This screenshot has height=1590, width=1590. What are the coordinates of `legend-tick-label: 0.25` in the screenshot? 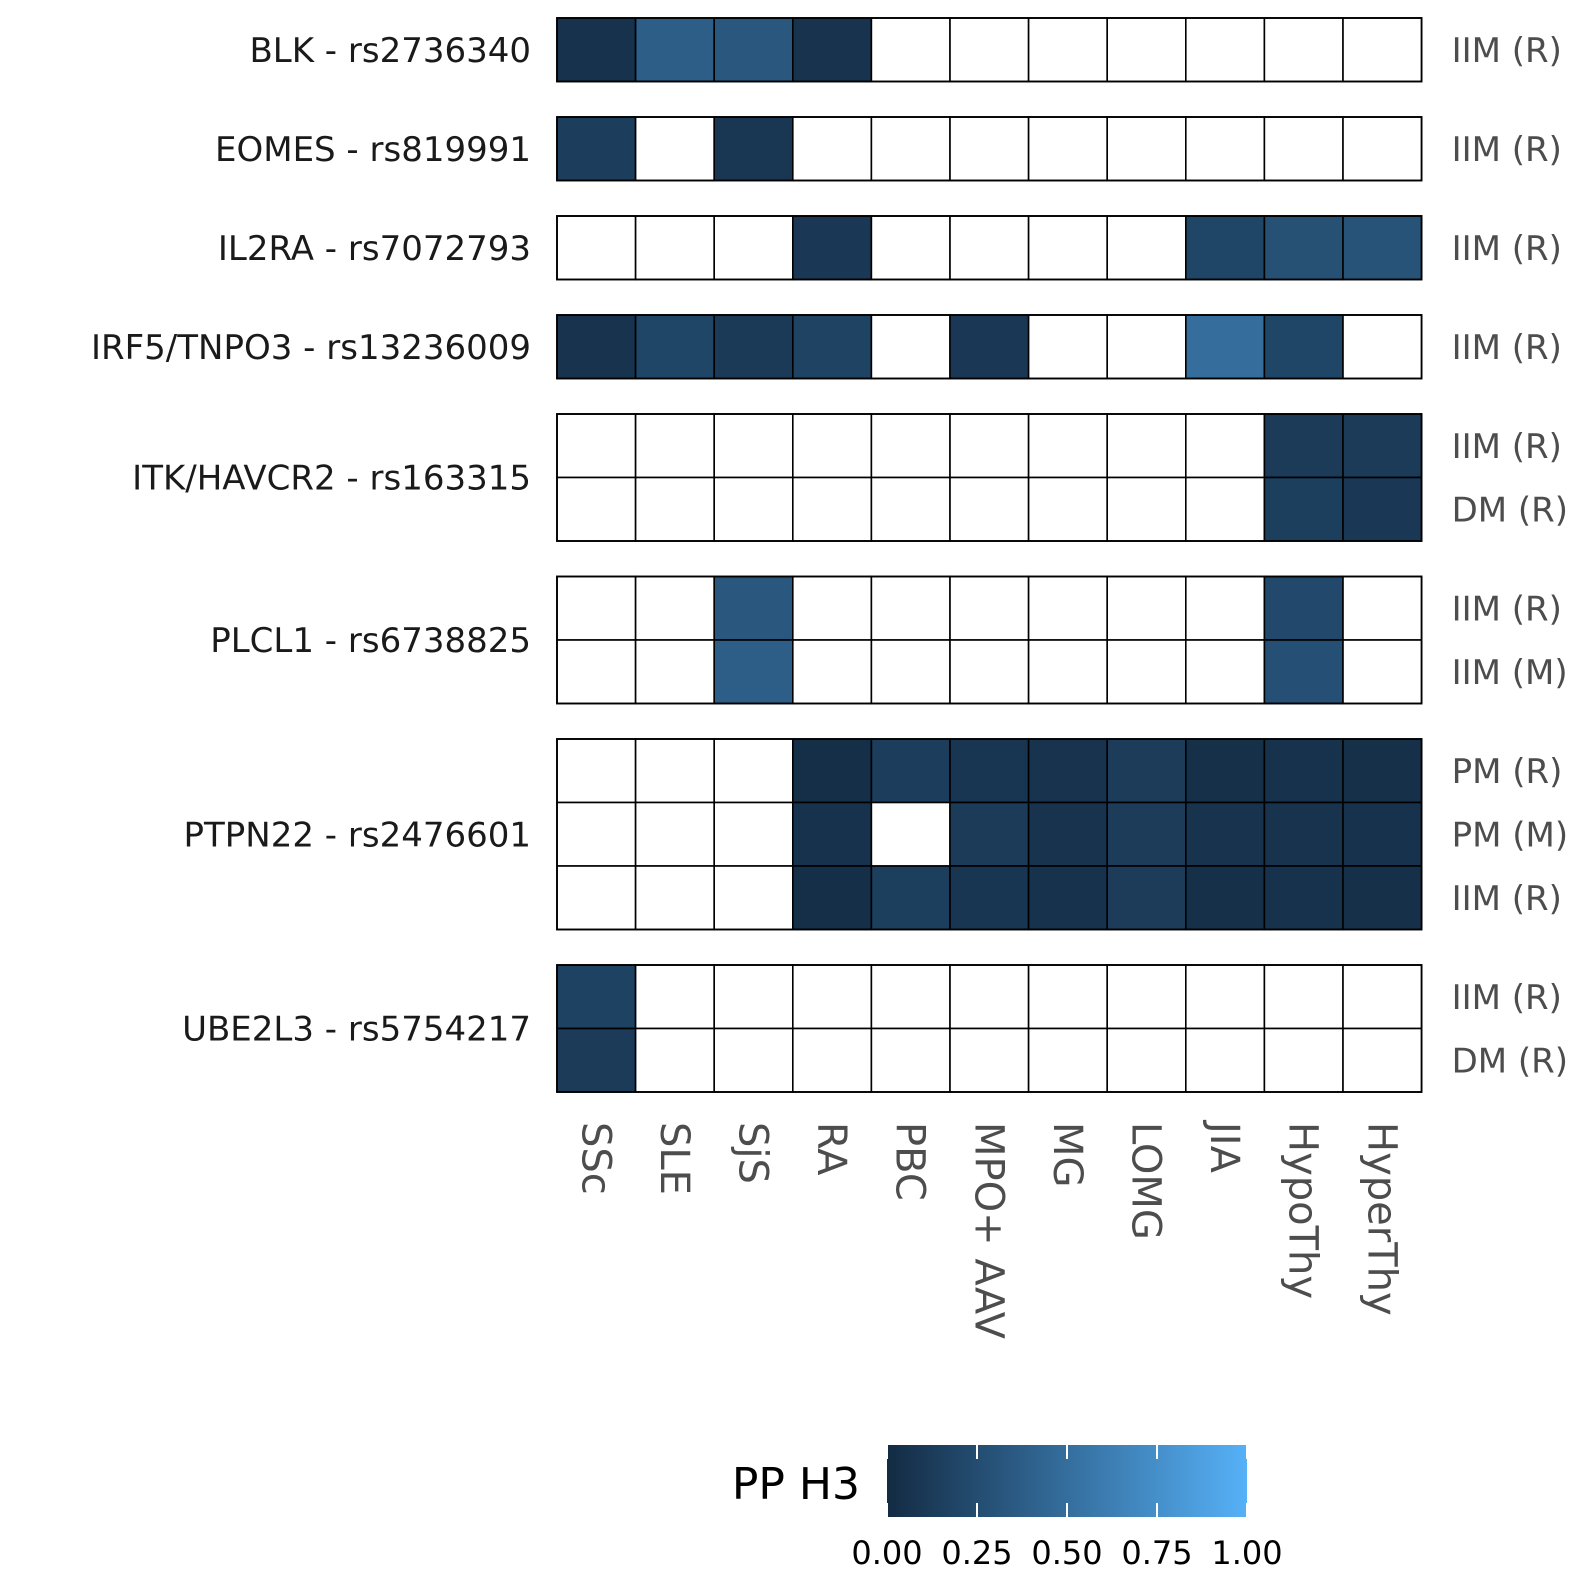 It's located at (976, 1553).